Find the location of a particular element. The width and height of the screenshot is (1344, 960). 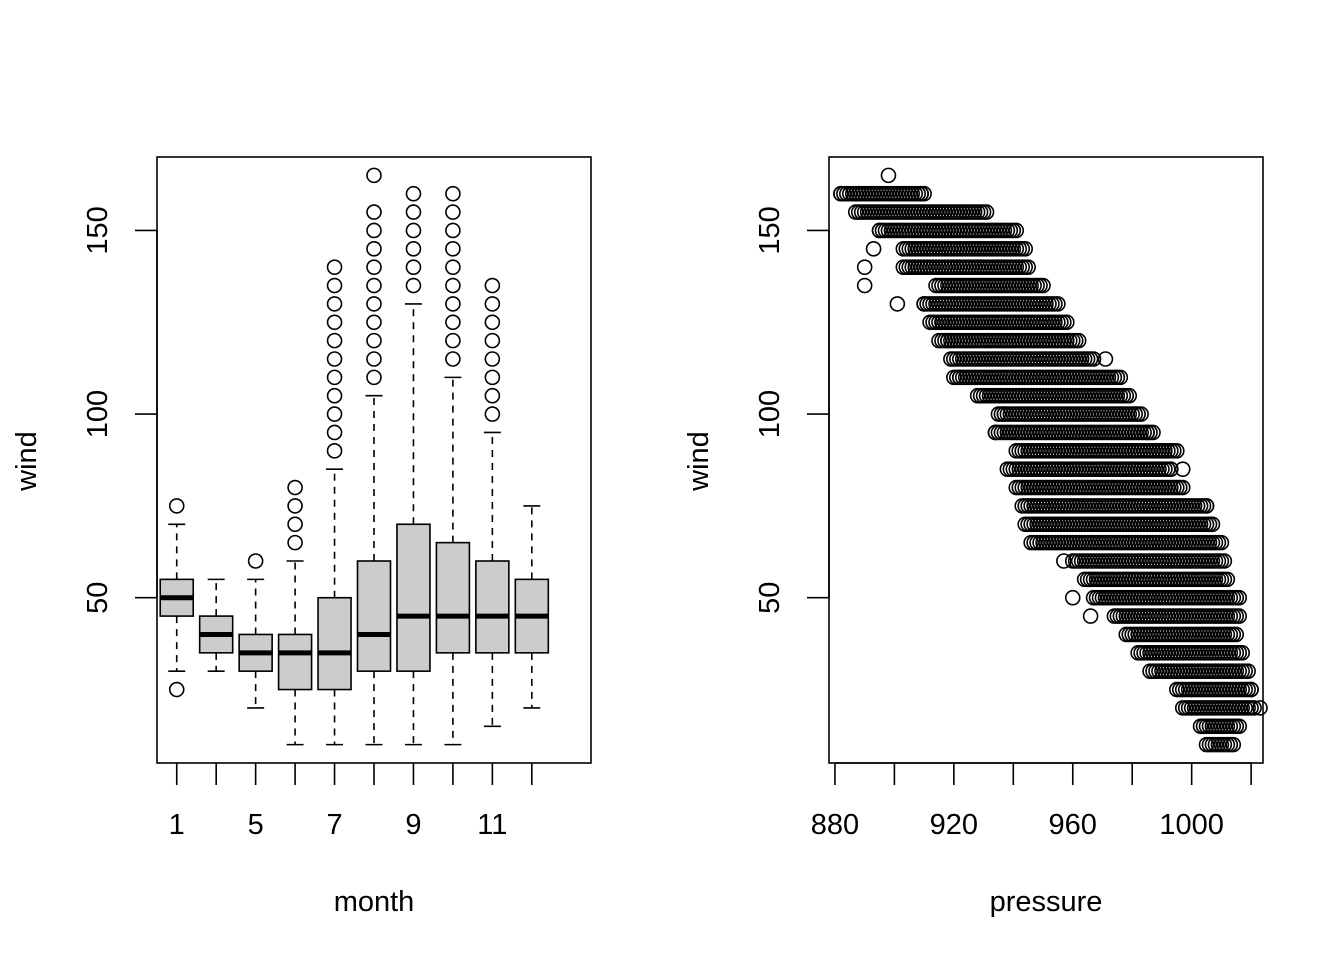

boxplot-x-tick-label: 9 is located at coordinates (413, 825).